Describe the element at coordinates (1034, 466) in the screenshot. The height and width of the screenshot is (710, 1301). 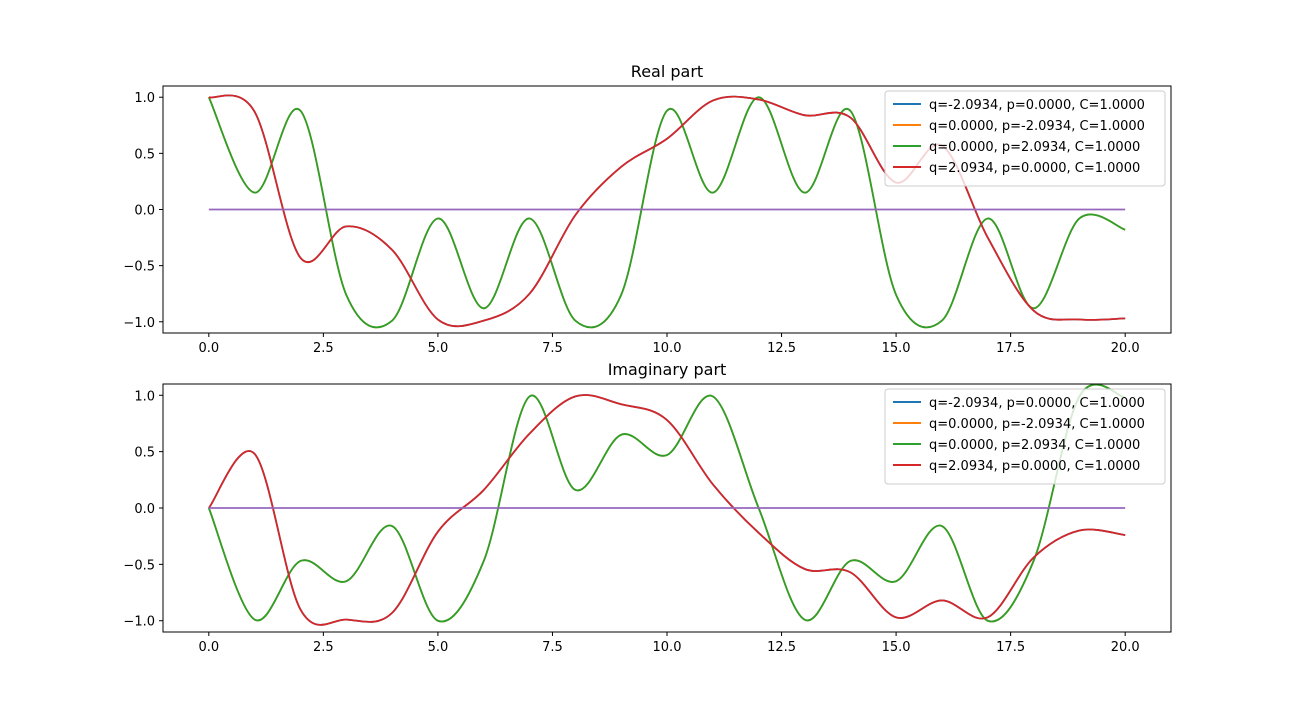
I see `imaginary-part-legend-label: q=2.0934, p=0.0000, C=1.0000` at that location.